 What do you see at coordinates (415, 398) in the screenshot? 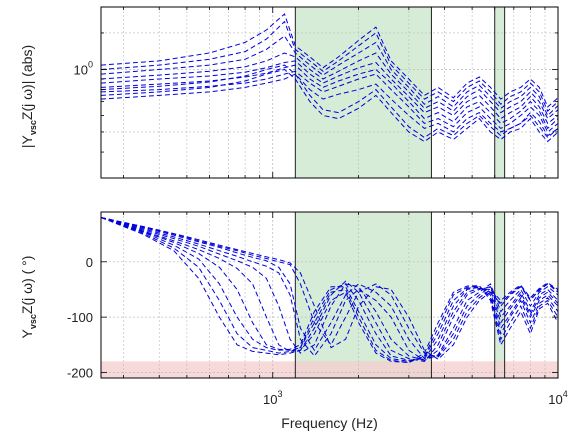
I see `x-tick-labels: 10³ 10⁴` at bounding box center [415, 398].